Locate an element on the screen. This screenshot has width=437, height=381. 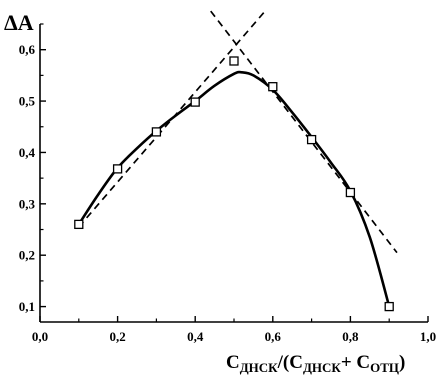
x-tick-label: 0,6 is located at coordinates (273, 336).